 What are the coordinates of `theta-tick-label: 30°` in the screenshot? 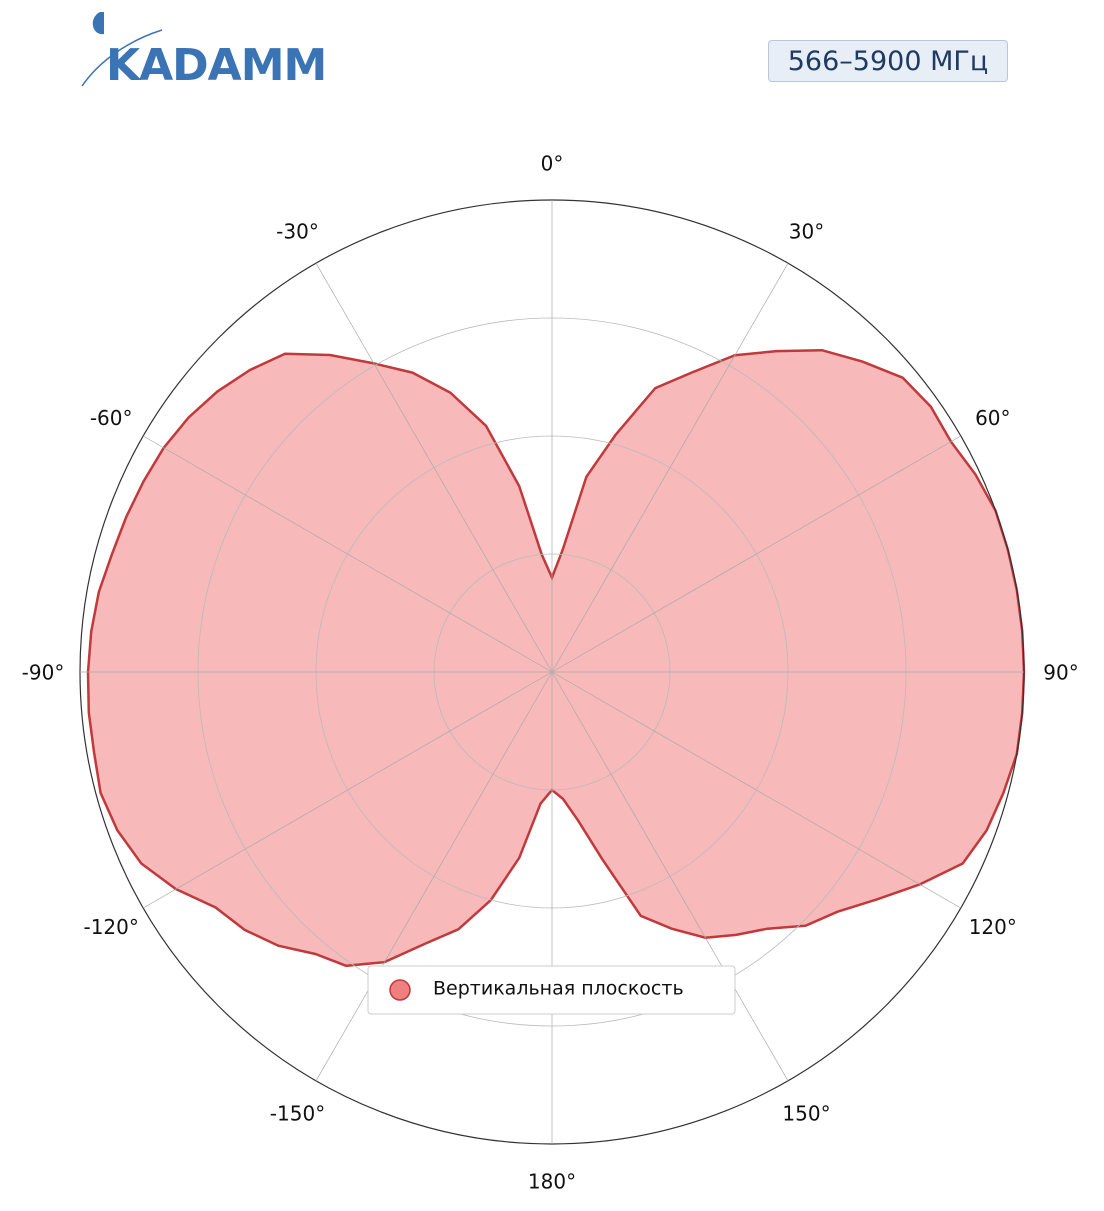 It's located at (806, 232).